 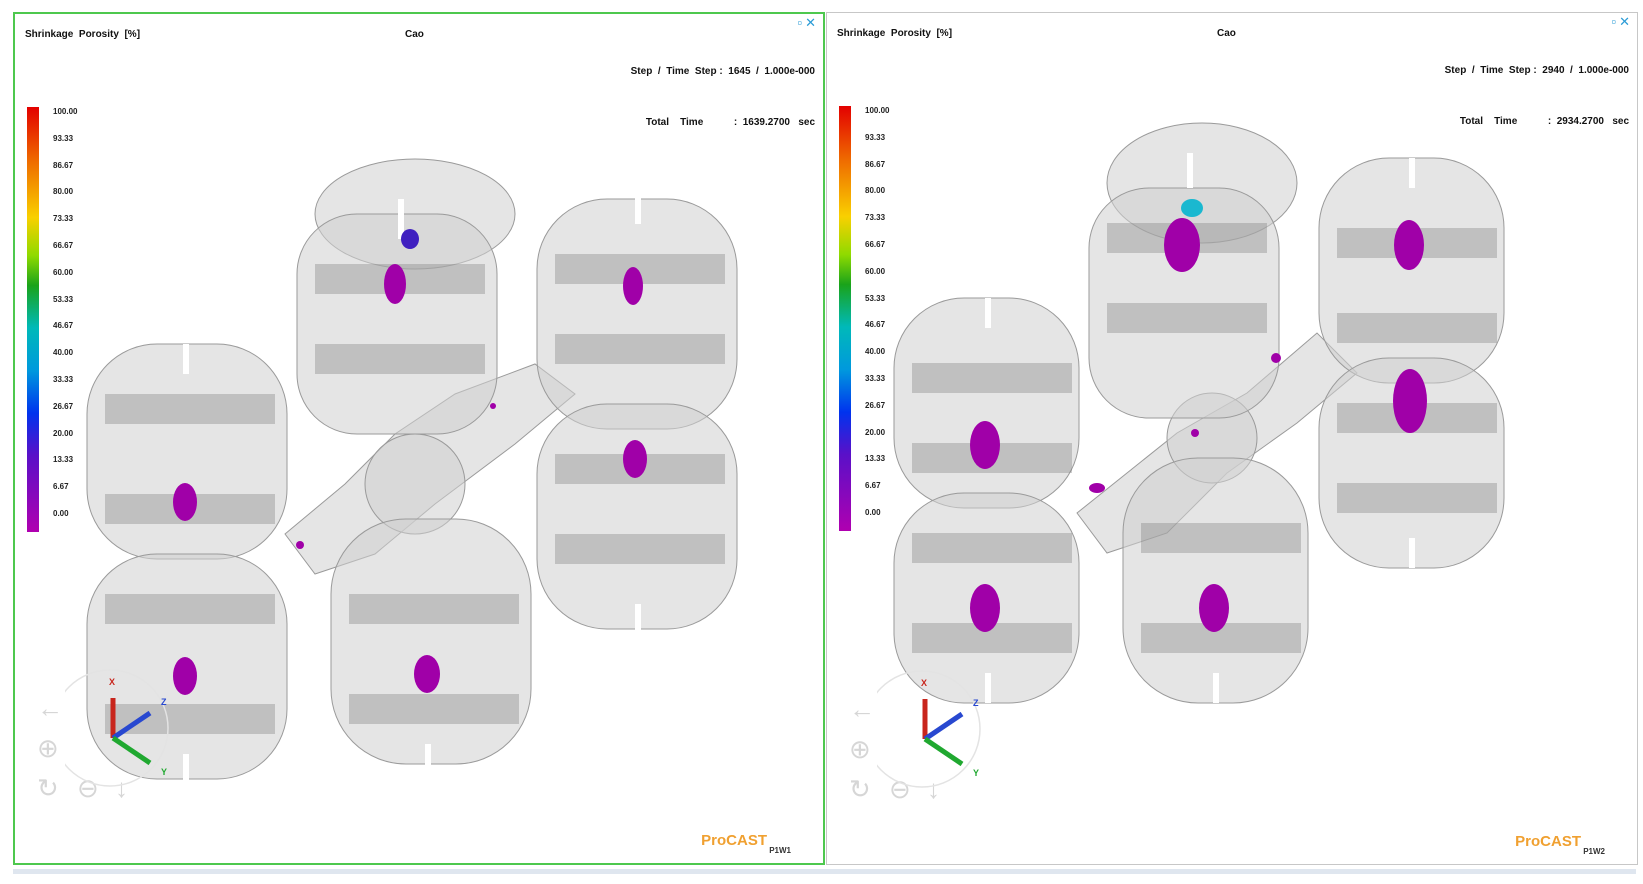 I want to click on step-line: Step / Time Step : 1645 / 1.000e-000, so click(x=722, y=71).